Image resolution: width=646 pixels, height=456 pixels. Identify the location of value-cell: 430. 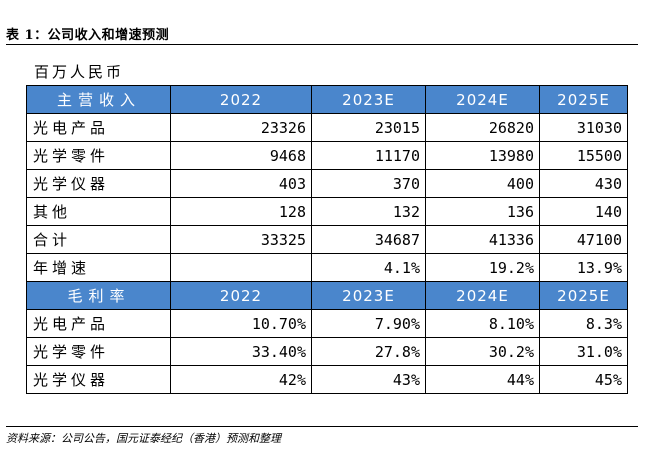
(583, 183).